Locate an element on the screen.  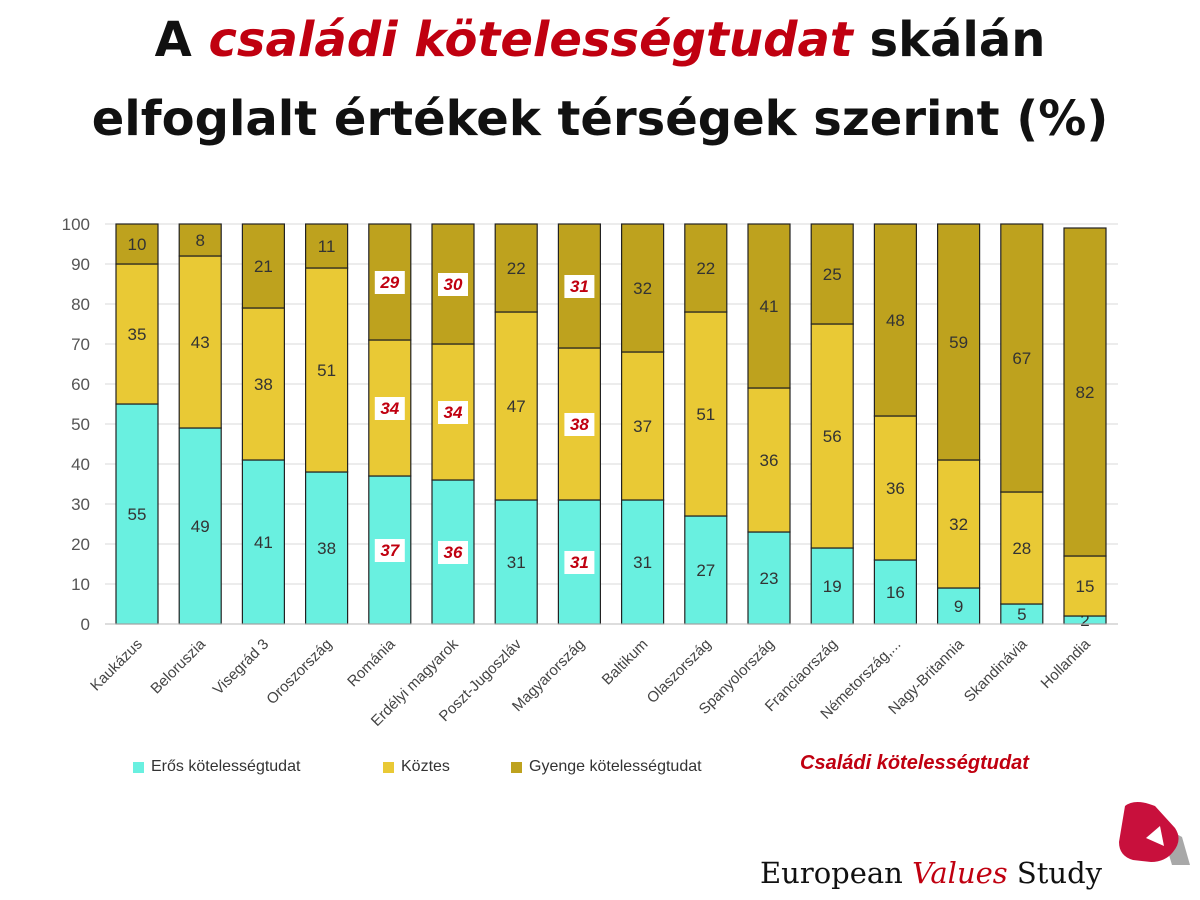
data-label: 49 is located at coordinates (200, 526).